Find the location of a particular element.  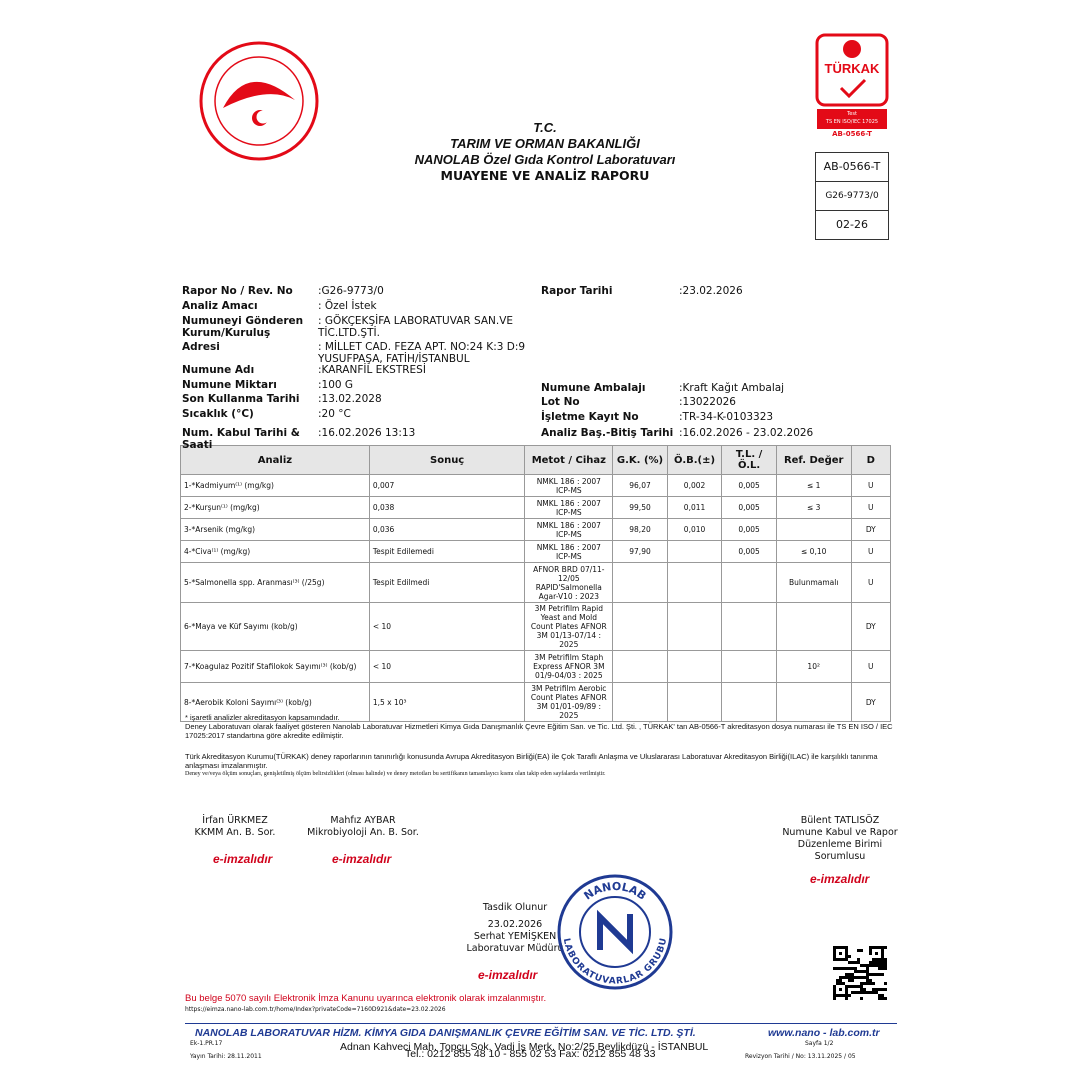

cell: 3-*Arsenik (mg/kg) is located at coordinates (275, 529).